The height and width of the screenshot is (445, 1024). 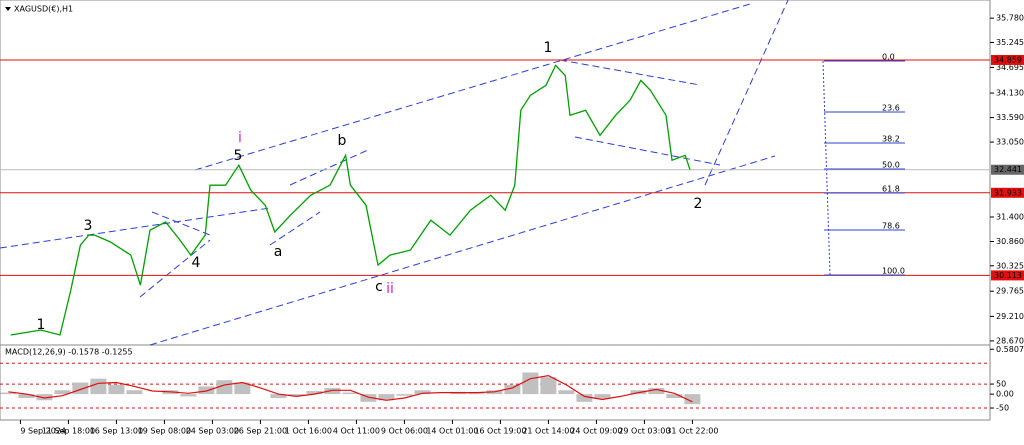 What do you see at coordinates (43, 9) in the screenshot?
I see `symbol-label: XAGUSD(€),H1` at bounding box center [43, 9].